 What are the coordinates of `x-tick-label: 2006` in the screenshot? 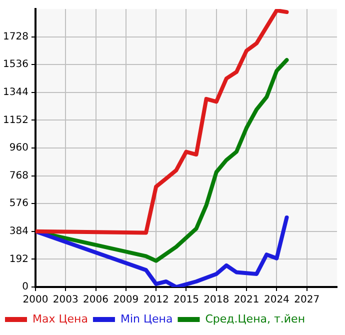 It's located at (95, 300).